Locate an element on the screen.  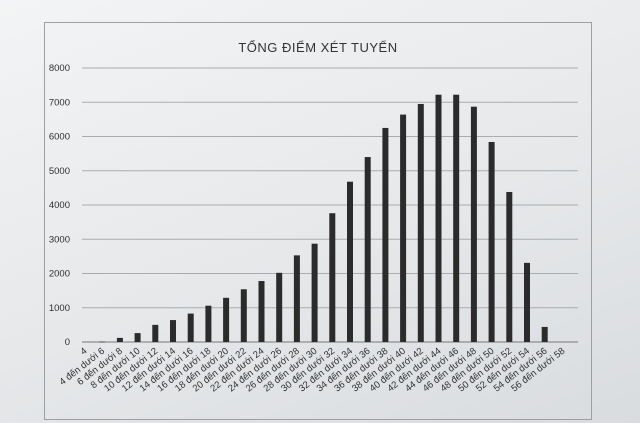
y-tick-label: 3000 is located at coordinates (59, 239).